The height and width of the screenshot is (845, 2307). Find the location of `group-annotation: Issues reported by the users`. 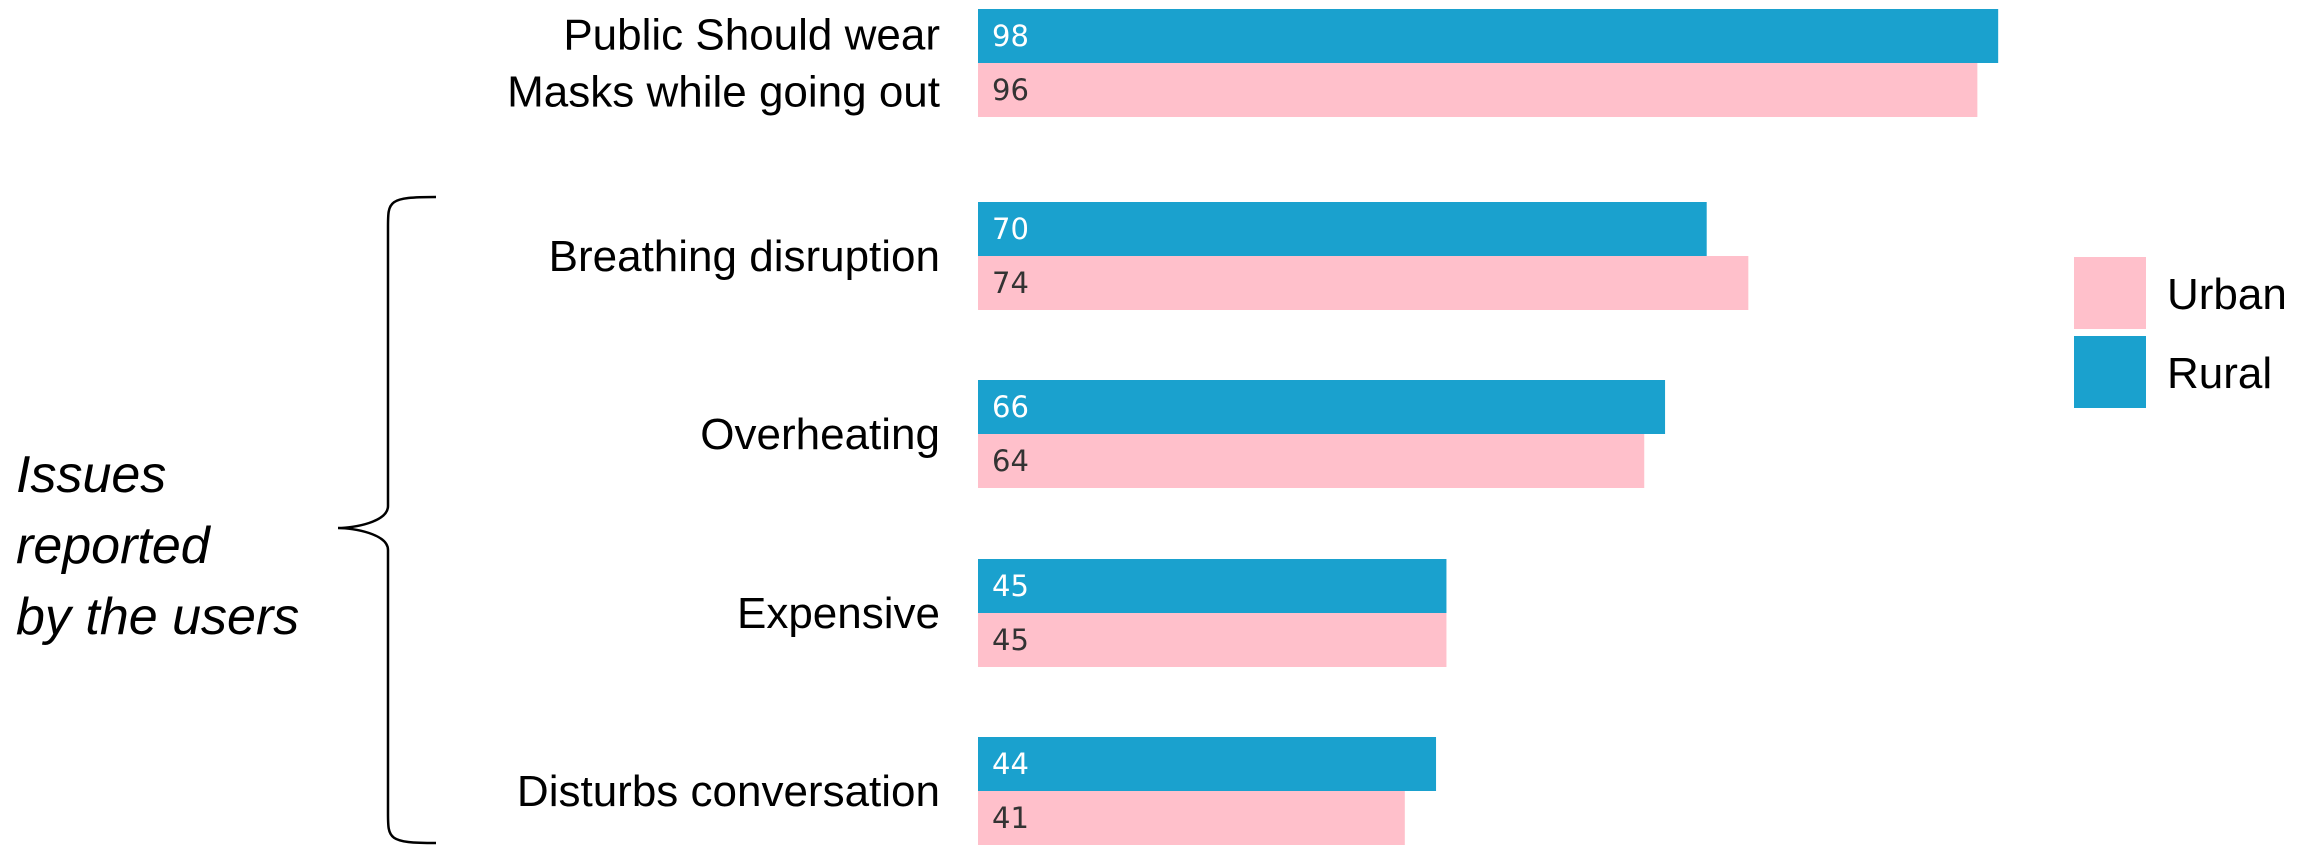

group-annotation: Issues reported by the users is located at coordinates (157, 546).